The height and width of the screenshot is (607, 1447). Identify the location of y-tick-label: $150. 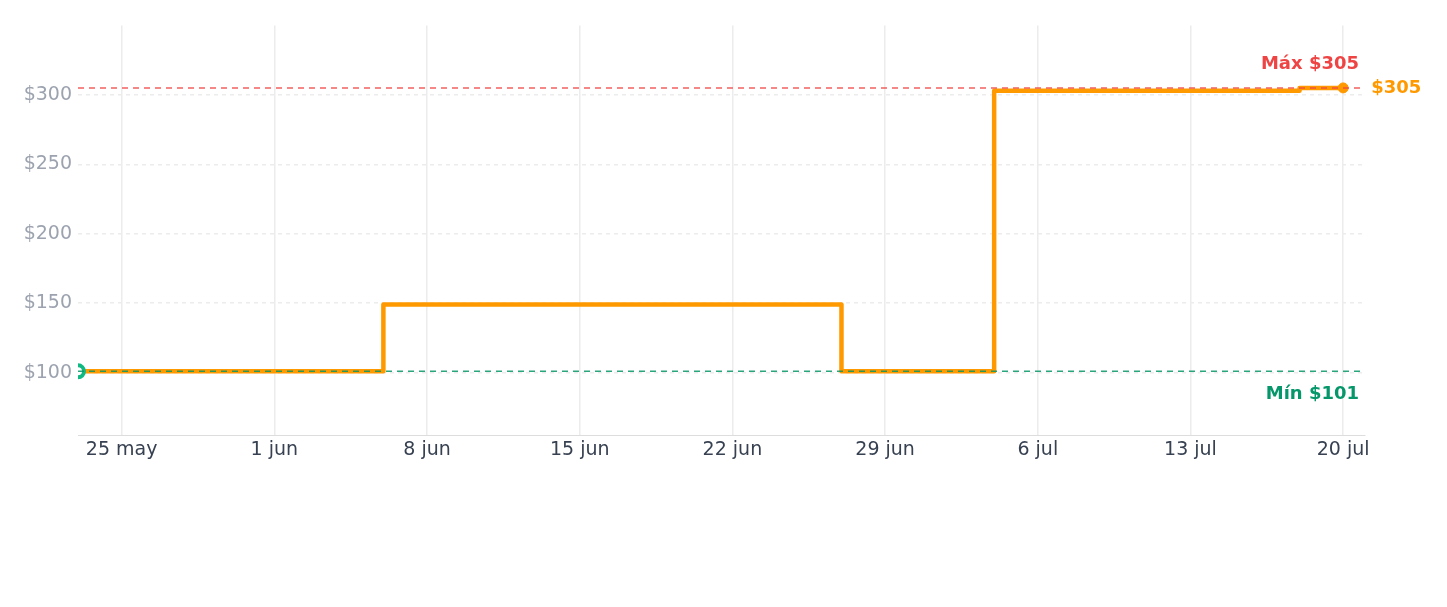
(47, 301).